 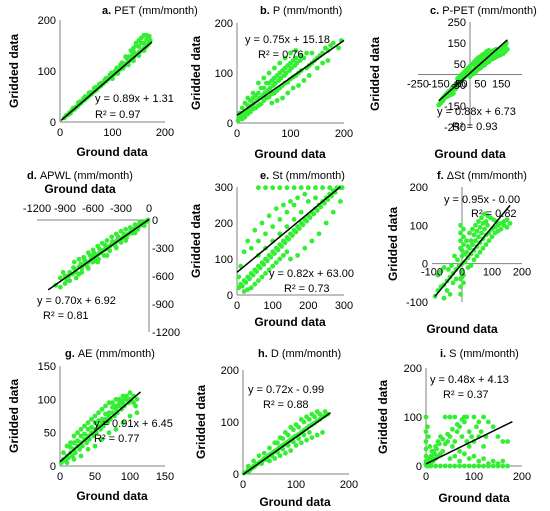 What do you see at coordinates (483, 11) in the screenshot?
I see `panel-title: c. P-PET (mm/month)` at bounding box center [483, 11].